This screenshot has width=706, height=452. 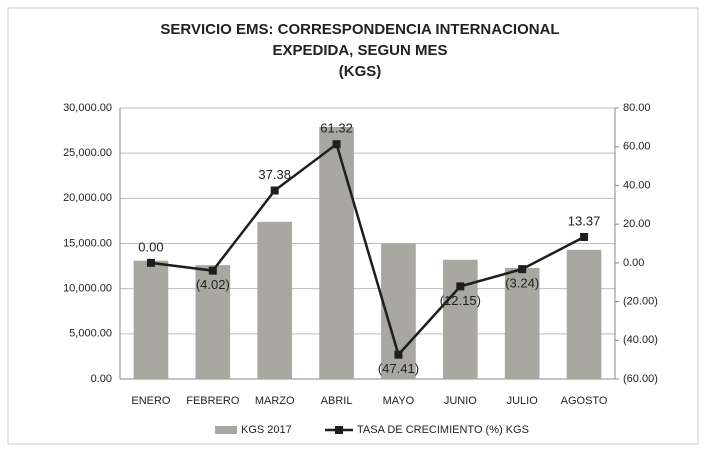 What do you see at coordinates (637, 224) in the screenshot?
I see `y2-tick-label: 20.00` at bounding box center [637, 224].